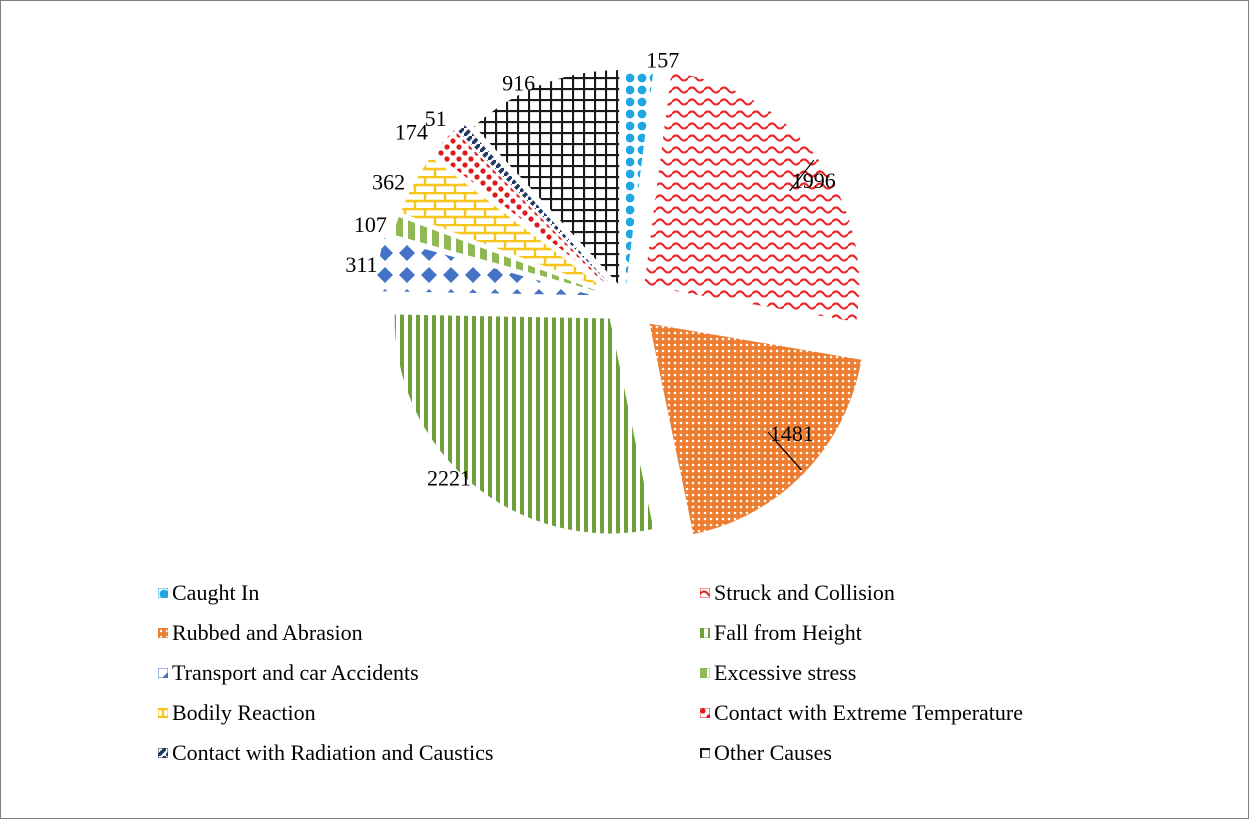 This screenshot has width=1249, height=819. I want to click on leader-lines, so click(791, 315).